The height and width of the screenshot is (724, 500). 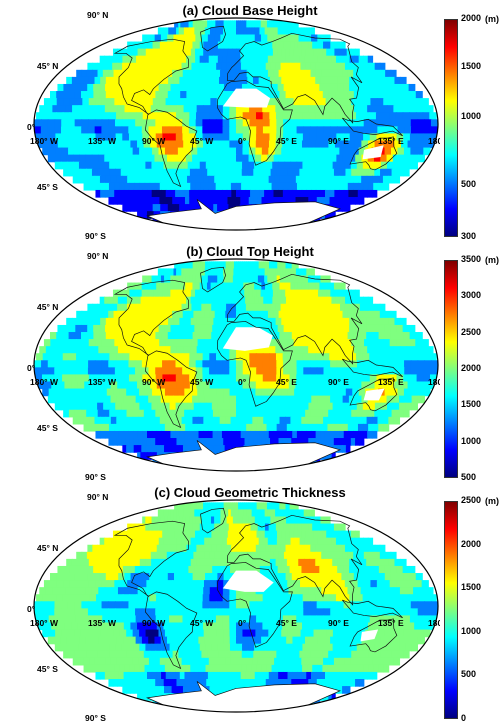 What do you see at coordinates (492, 19) in the screenshot?
I see `colorbar-unit: (m)` at bounding box center [492, 19].